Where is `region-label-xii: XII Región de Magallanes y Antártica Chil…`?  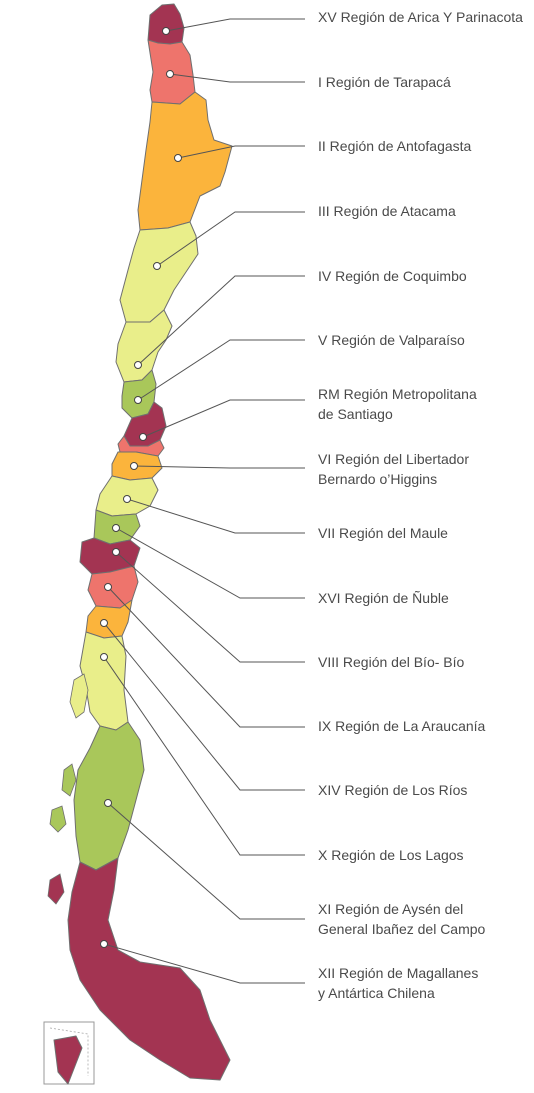
region-label-xii: XII Región de Magallanes y Antártica Chil… is located at coordinates (398, 983).